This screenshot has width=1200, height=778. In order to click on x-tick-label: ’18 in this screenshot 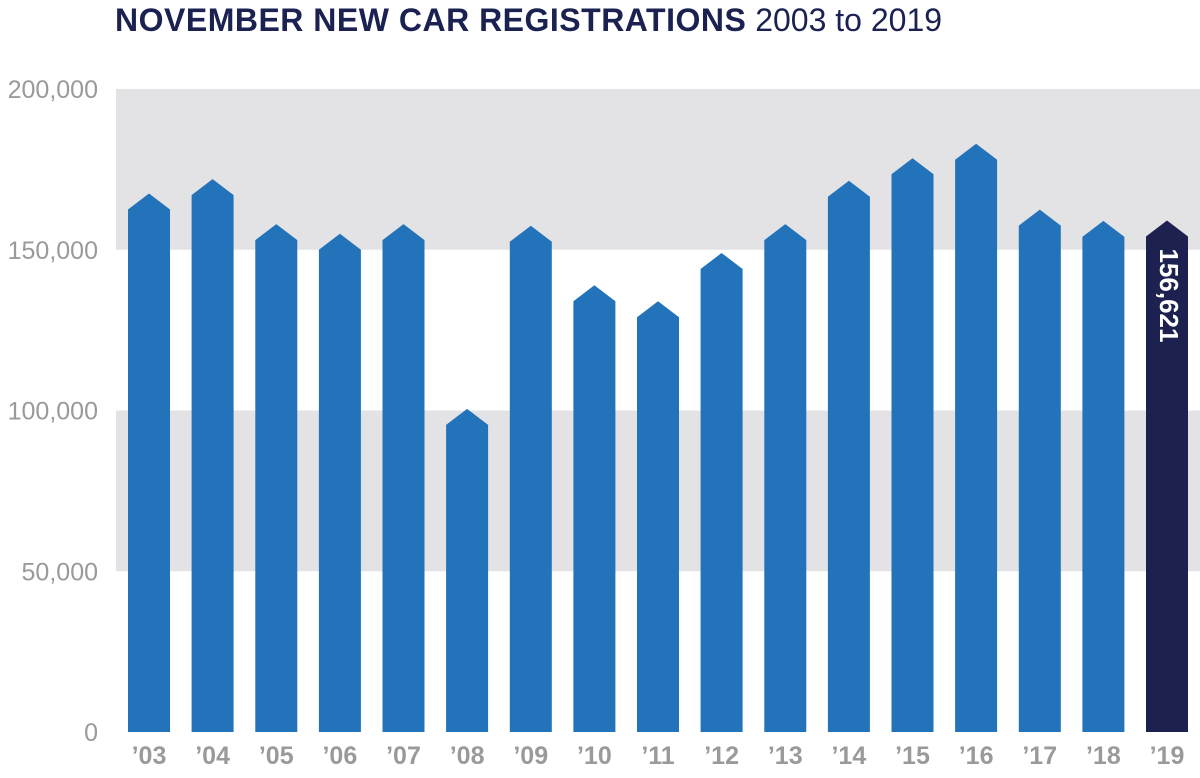, I will do `click(1103, 756)`.